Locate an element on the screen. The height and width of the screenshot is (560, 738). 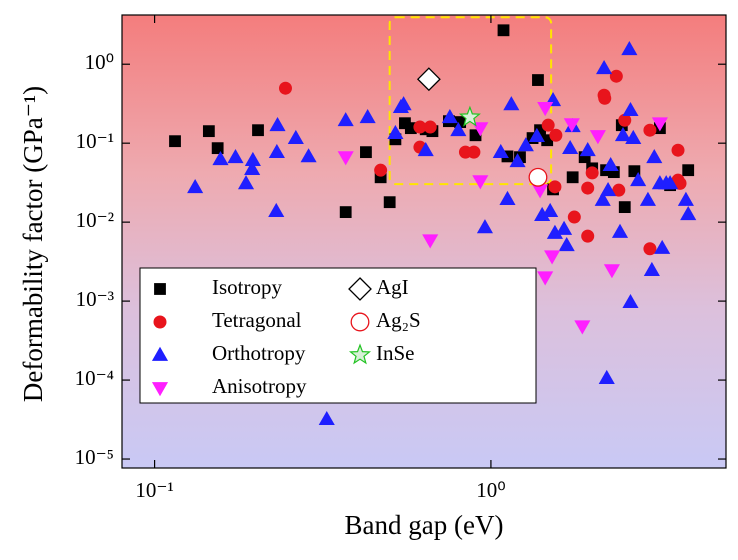
y-axis-title: Deformability factor (GPa⁻¹) is located at coordinates (33, 244).